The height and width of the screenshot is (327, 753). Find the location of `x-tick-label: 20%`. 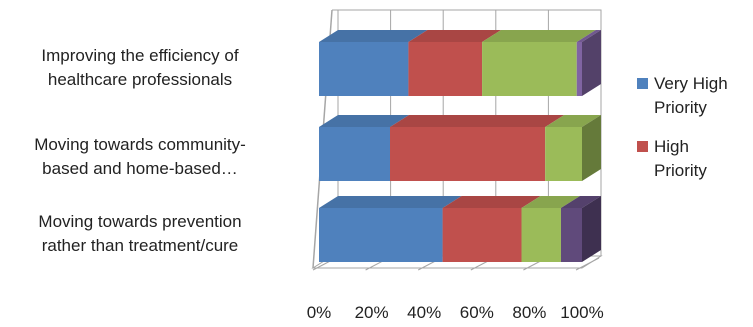

x-tick-label: 20% is located at coordinates (372, 312).